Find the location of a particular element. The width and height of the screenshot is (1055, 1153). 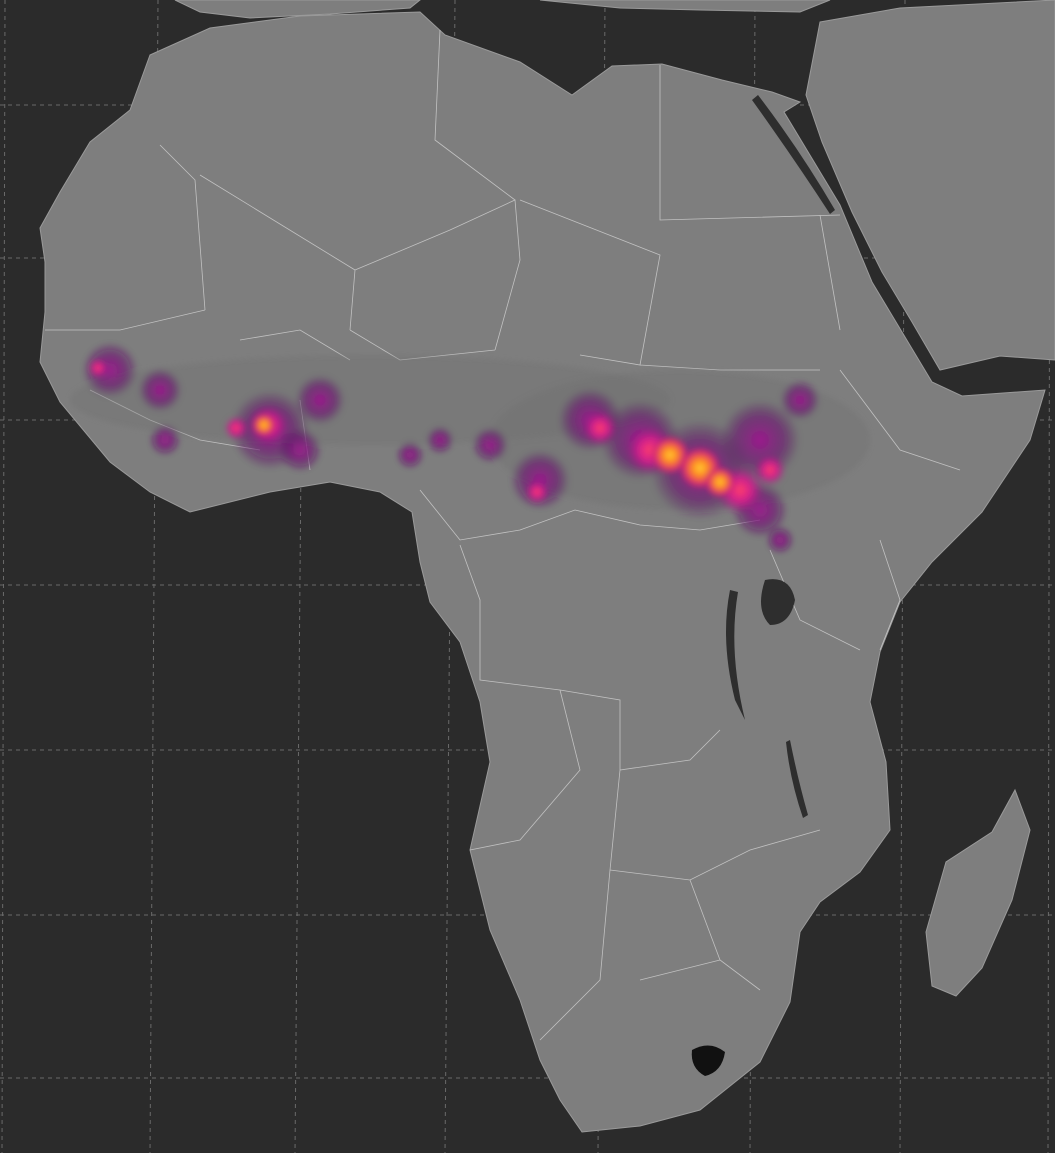

gulf is located at coordinates (793, 154).